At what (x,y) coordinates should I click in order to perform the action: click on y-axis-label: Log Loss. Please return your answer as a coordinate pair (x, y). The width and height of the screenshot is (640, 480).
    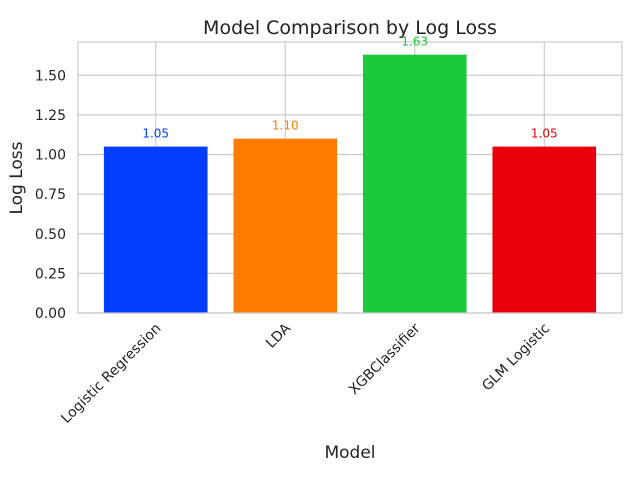
    Looking at the image, I should click on (17, 177).